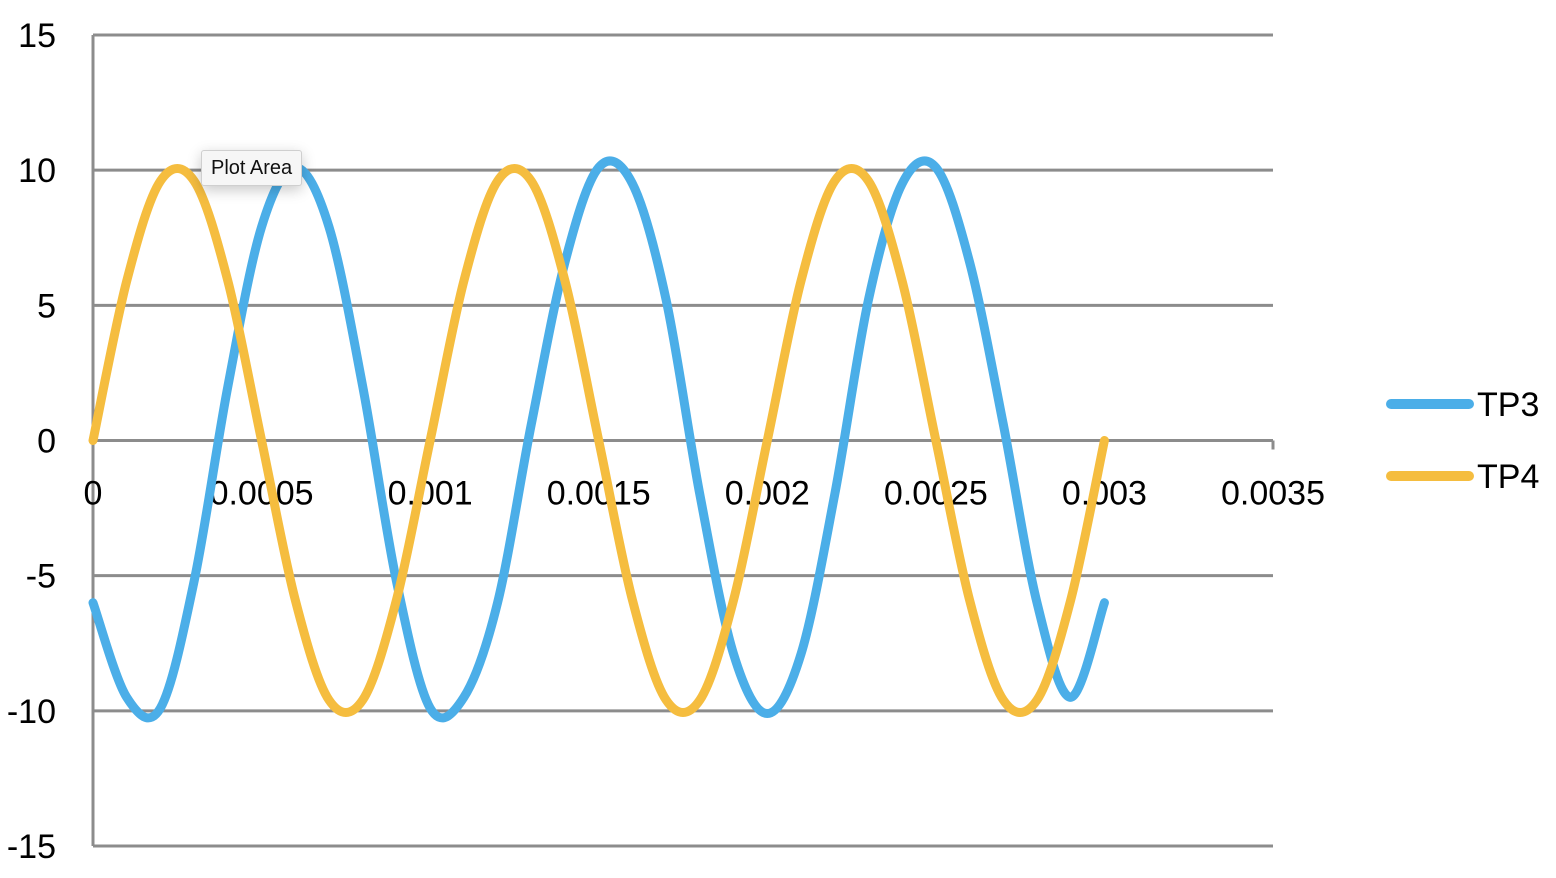 The width and height of the screenshot is (1556, 878). I want to click on x-tick-label: 0.0025, so click(936, 494).